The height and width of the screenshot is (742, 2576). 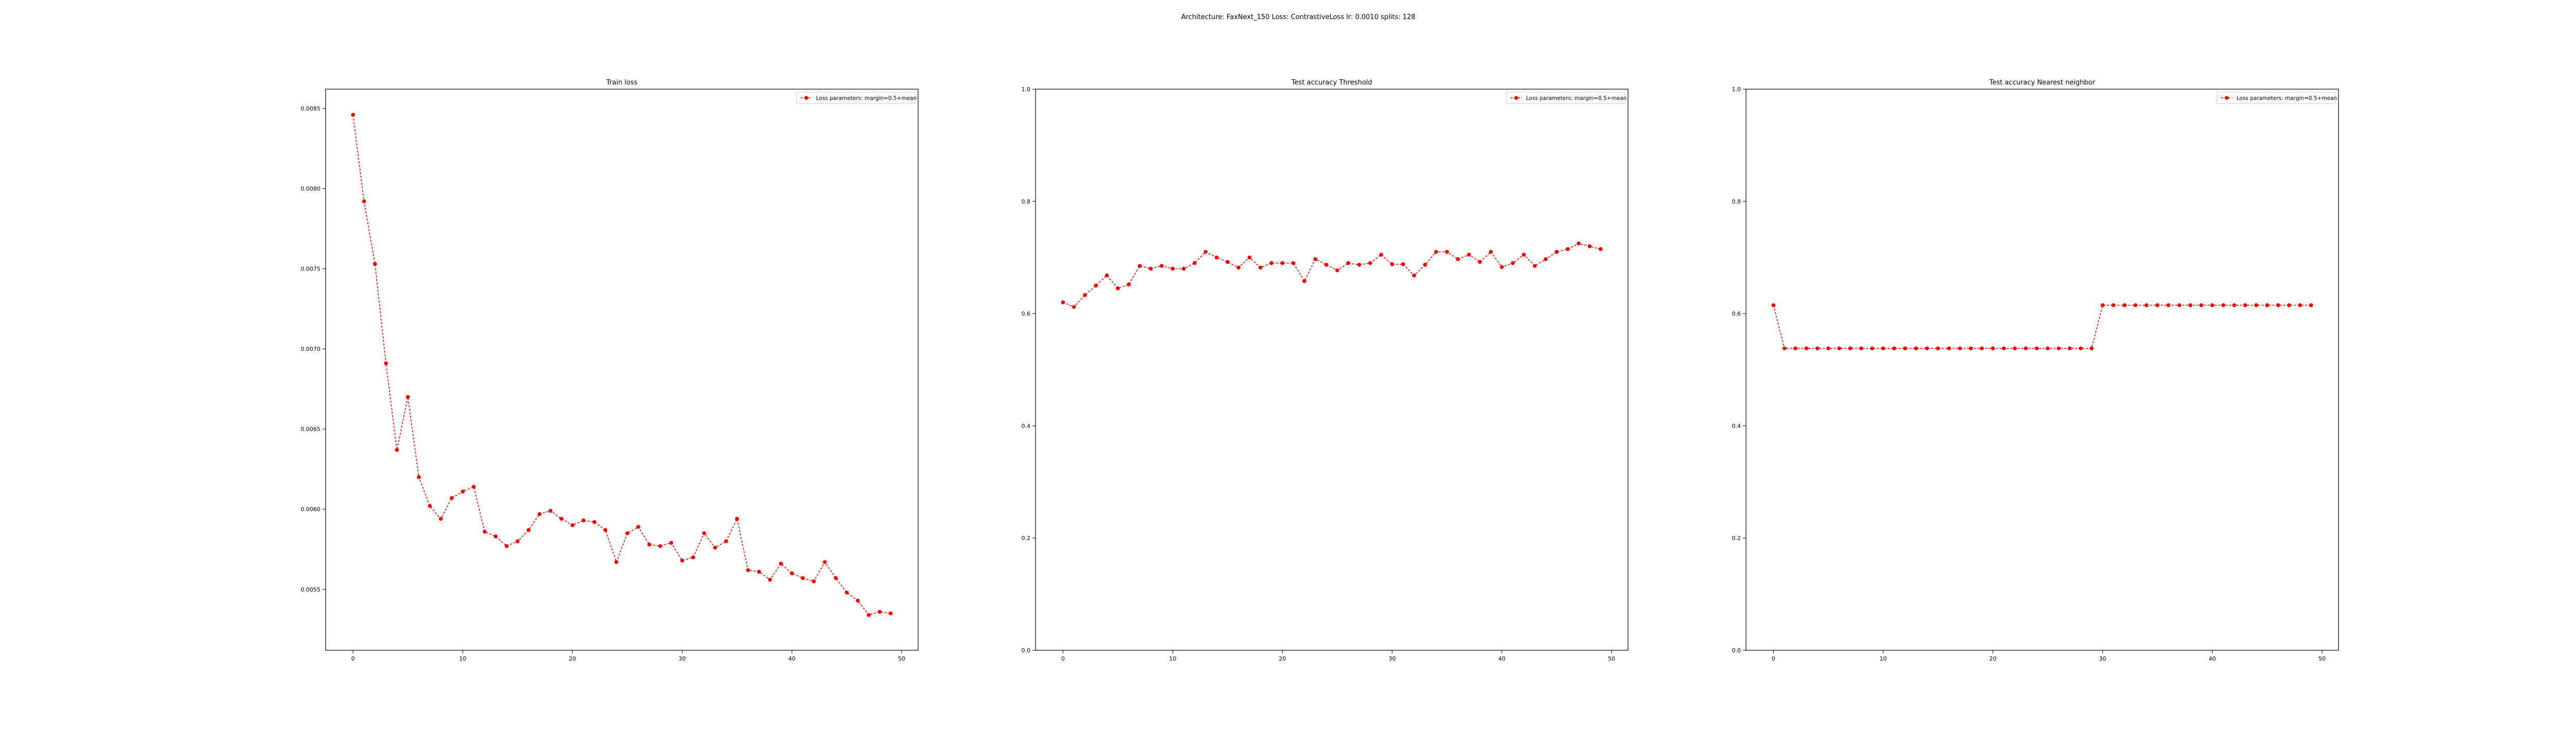 What do you see at coordinates (1331, 275) in the screenshot?
I see `series-line` at bounding box center [1331, 275].